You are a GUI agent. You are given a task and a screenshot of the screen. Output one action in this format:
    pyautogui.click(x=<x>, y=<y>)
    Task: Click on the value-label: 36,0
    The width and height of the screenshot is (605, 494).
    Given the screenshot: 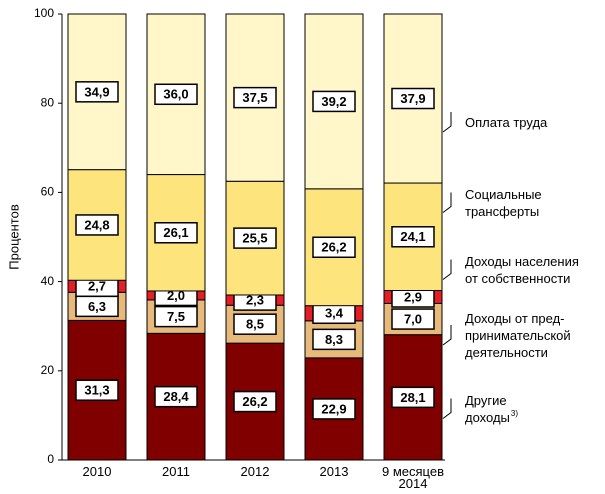 What is the action you would take?
    pyautogui.click(x=175, y=94)
    